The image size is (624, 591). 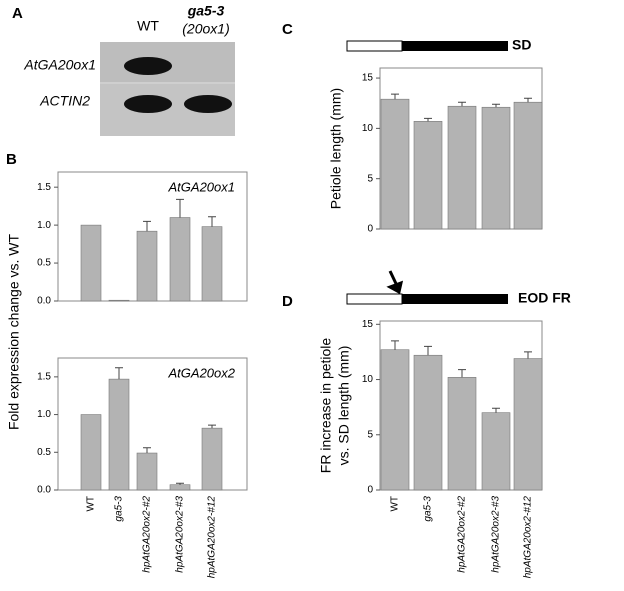 I want to click on fr-arrow, so click(x=395, y=282).